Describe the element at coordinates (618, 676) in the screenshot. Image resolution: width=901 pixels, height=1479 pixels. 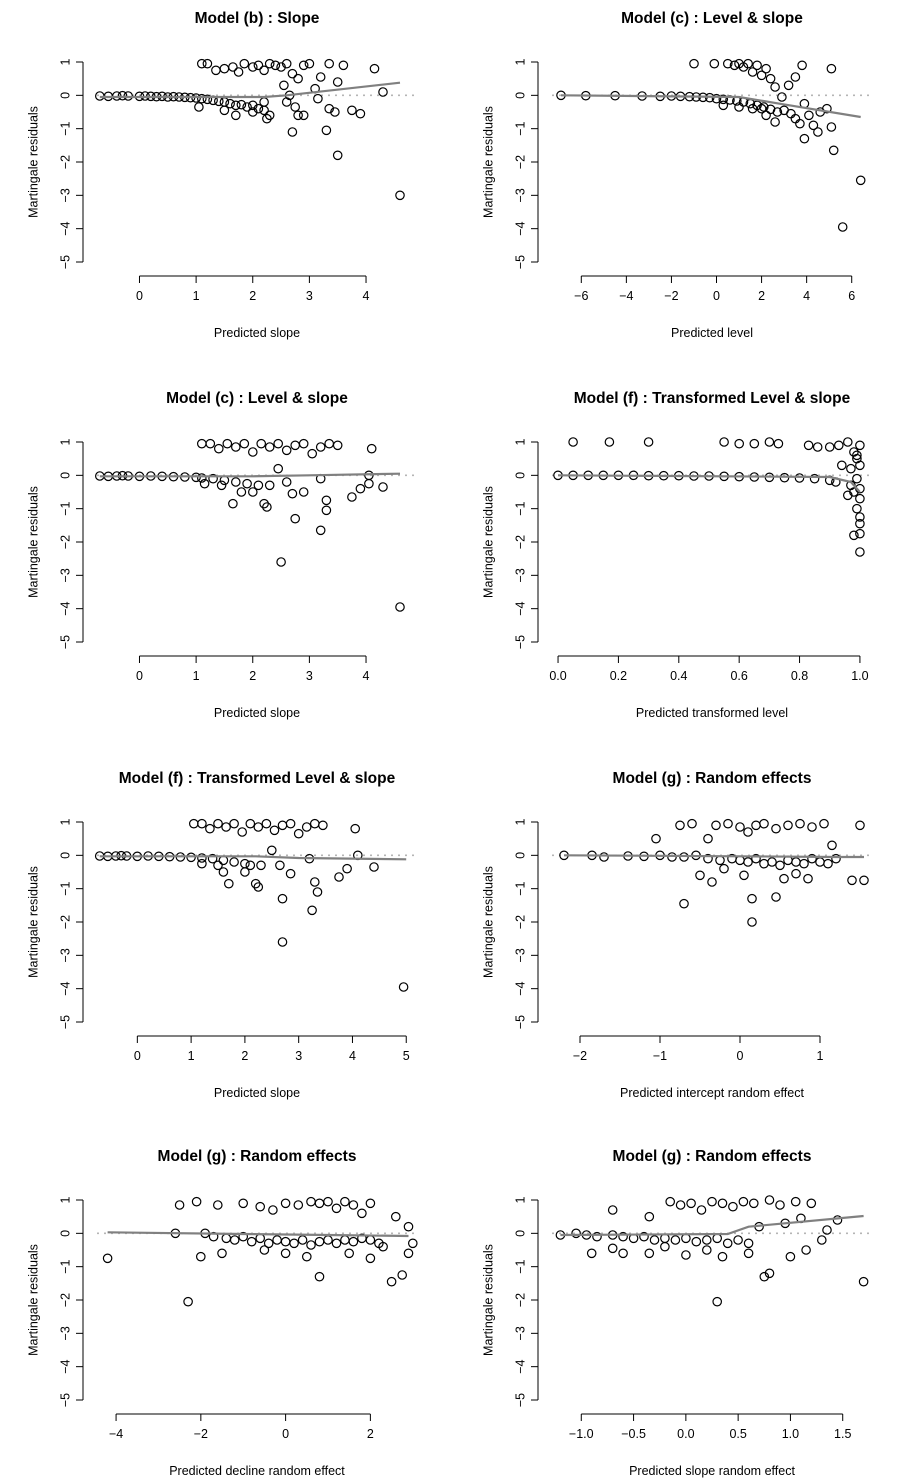
I see `x-tick-label: 0.2` at that location.